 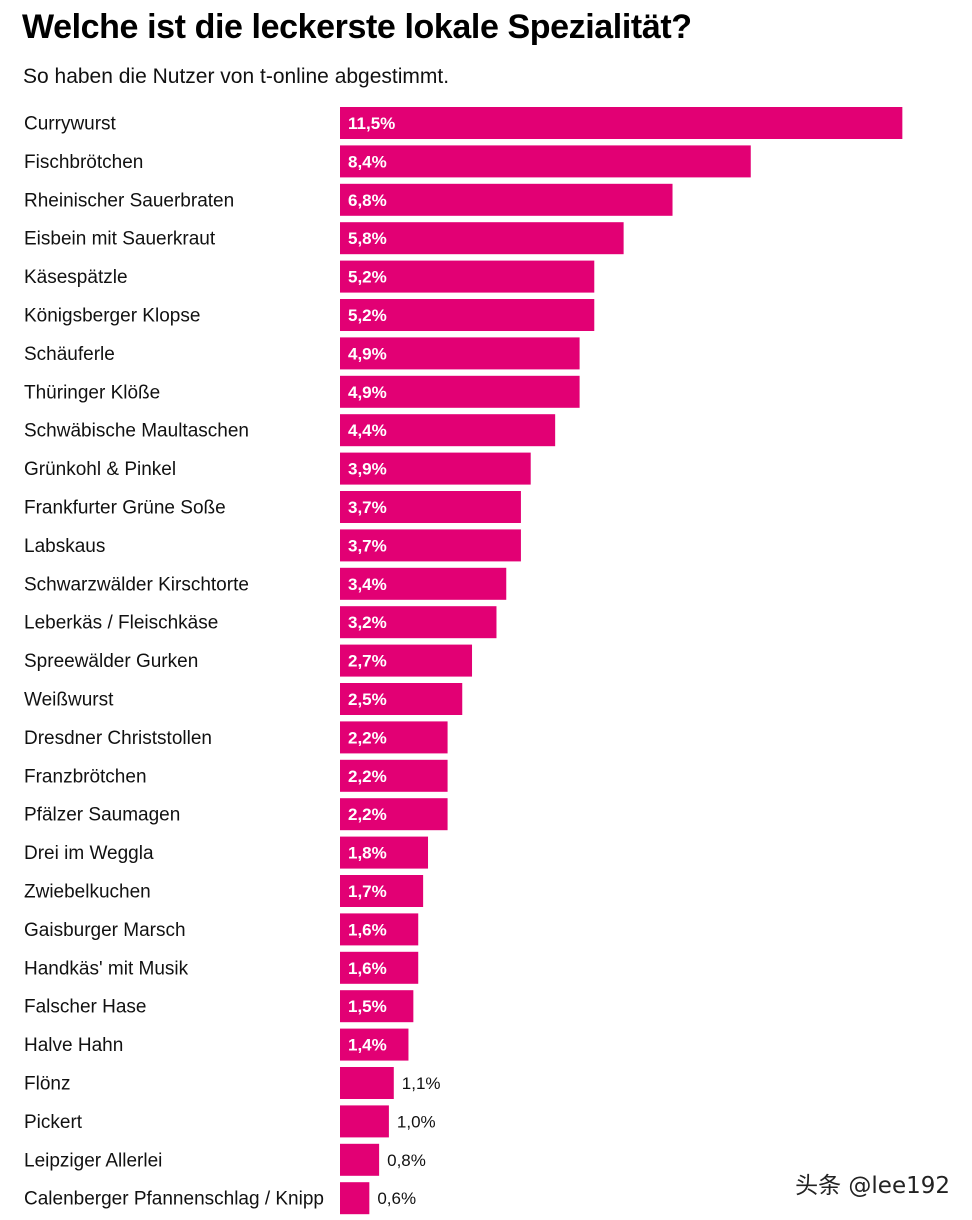 What do you see at coordinates (89, 853) in the screenshot?
I see `category-label: Drei im Weggla` at bounding box center [89, 853].